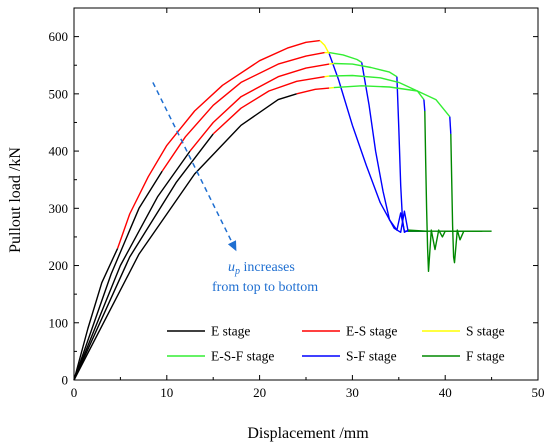 This screenshot has height=443, width=550. What do you see at coordinates (424, 105) in the screenshot?
I see `series-4-s-f-segment` at bounding box center [424, 105].